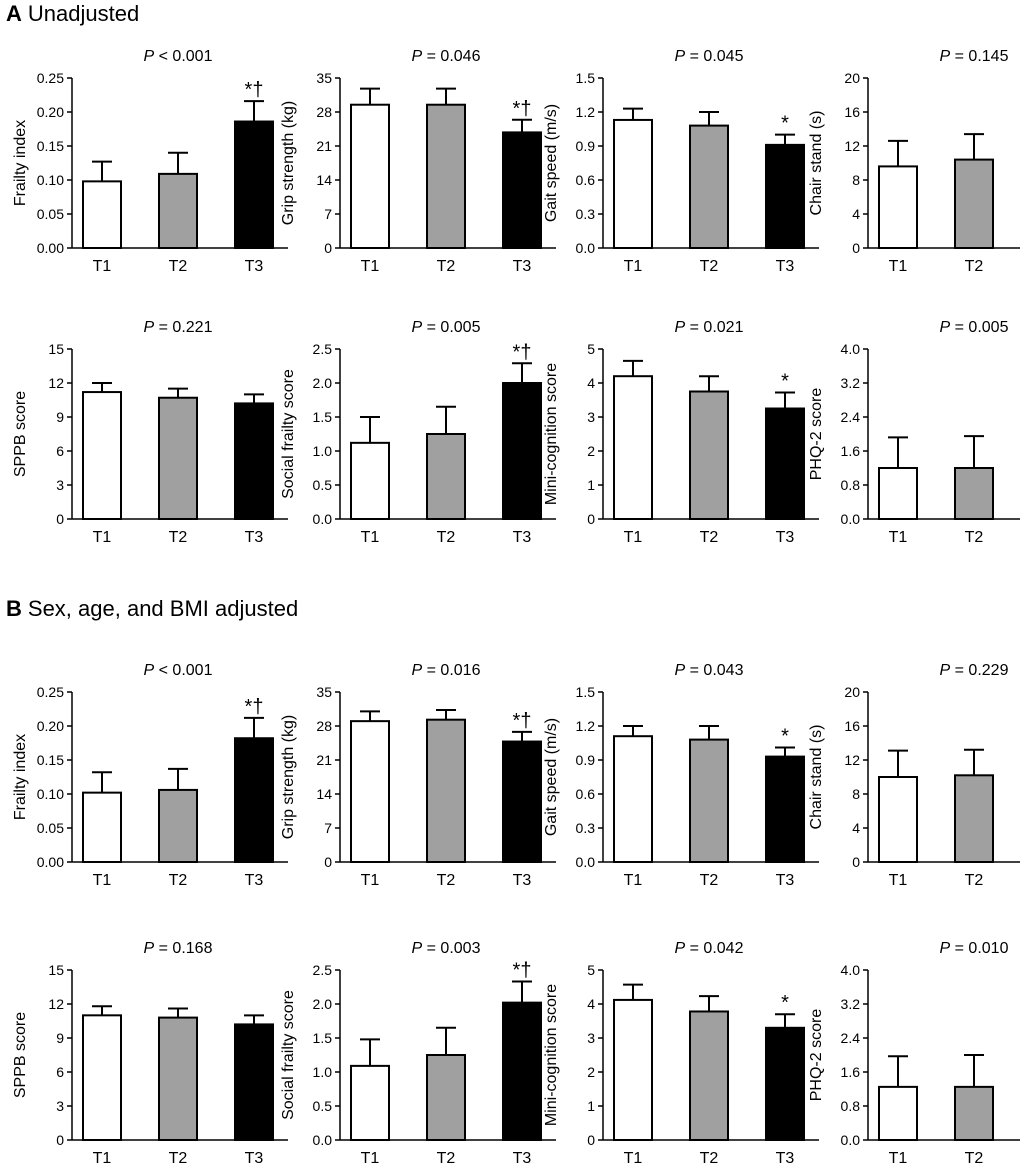  I want to click on p-value-text: = 0.145, so click(979, 56).